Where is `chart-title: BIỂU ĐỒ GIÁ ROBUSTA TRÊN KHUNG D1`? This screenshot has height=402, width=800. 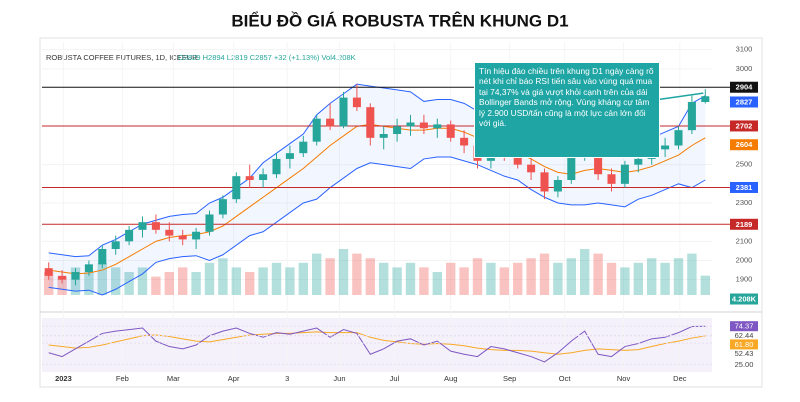 chart-title: BIỂU ĐỒ GIÁ ROBUSTA TRÊN KHUNG D1 is located at coordinates (399, 20).